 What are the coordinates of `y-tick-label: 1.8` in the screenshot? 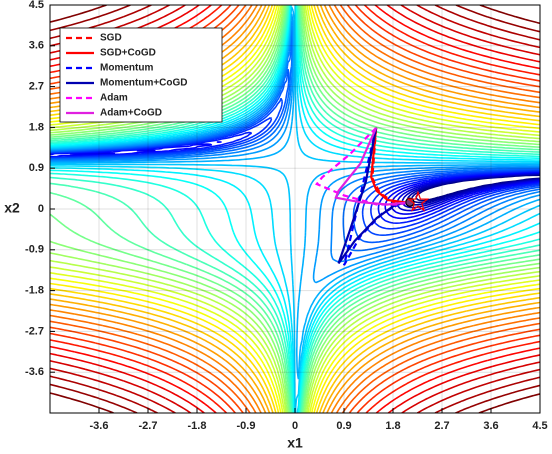 It's located at (36, 127).